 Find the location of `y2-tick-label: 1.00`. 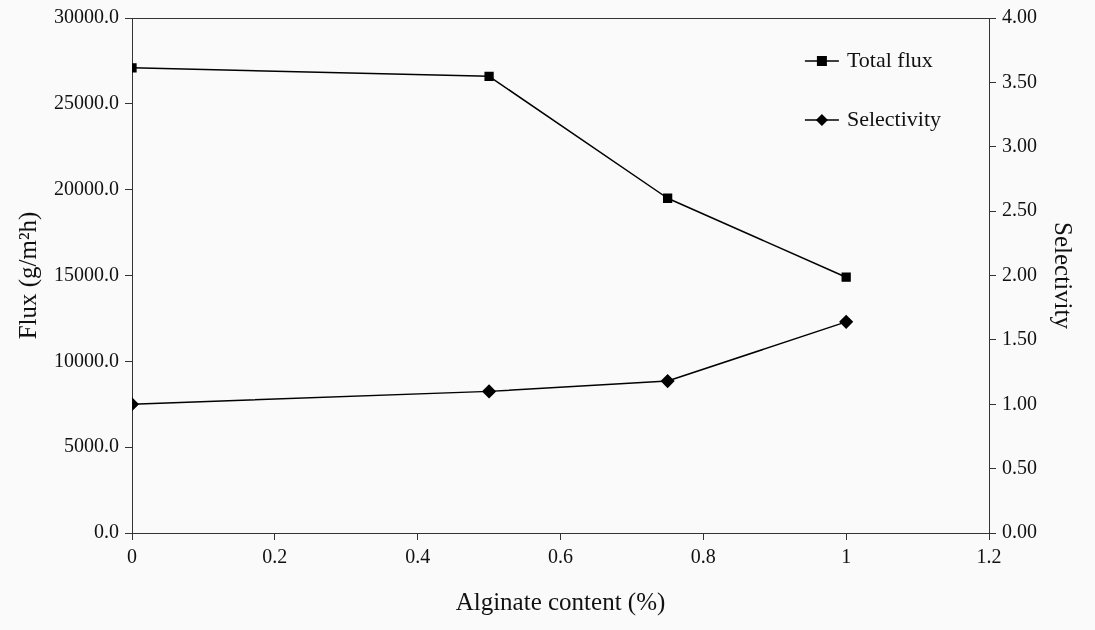

y2-tick-label: 1.00 is located at coordinates (1019, 402).